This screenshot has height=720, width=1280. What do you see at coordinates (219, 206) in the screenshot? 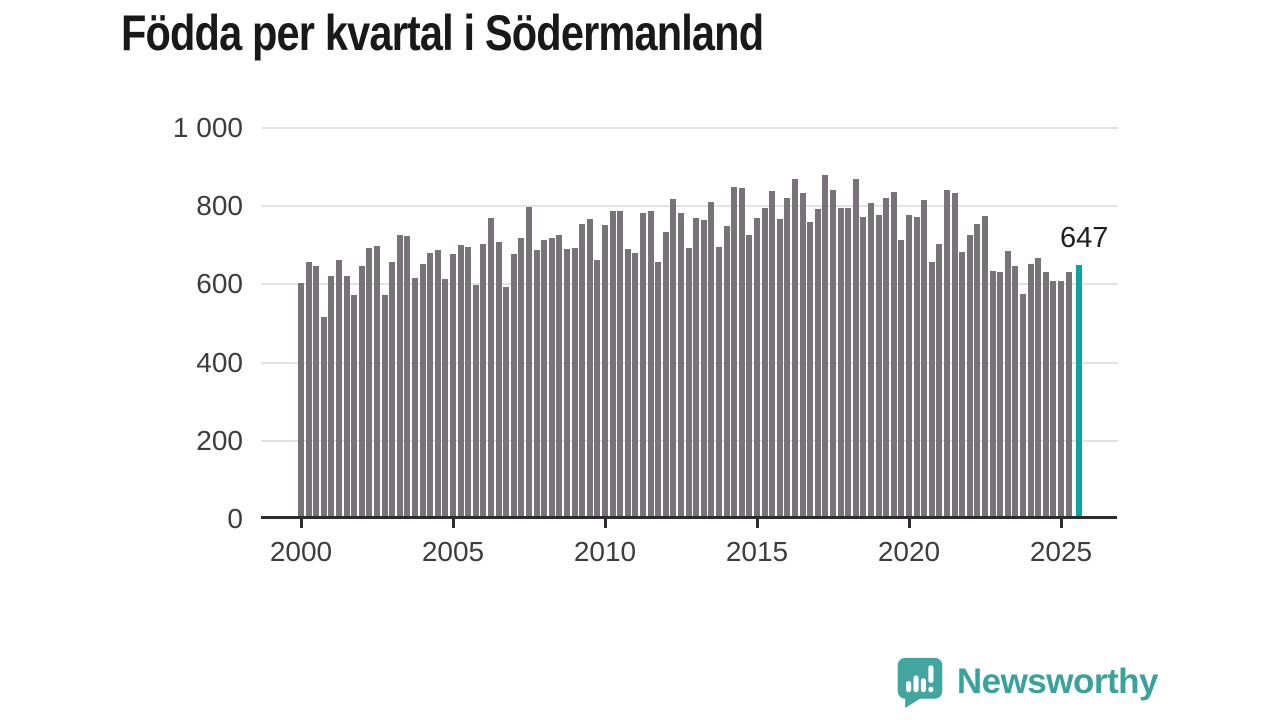
I see `y-axis-label: 800` at bounding box center [219, 206].